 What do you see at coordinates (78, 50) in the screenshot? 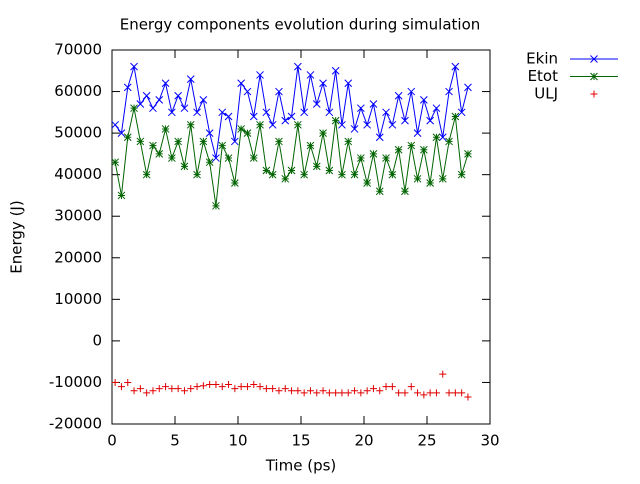
I see `y-tick-label: 70000` at bounding box center [78, 50].